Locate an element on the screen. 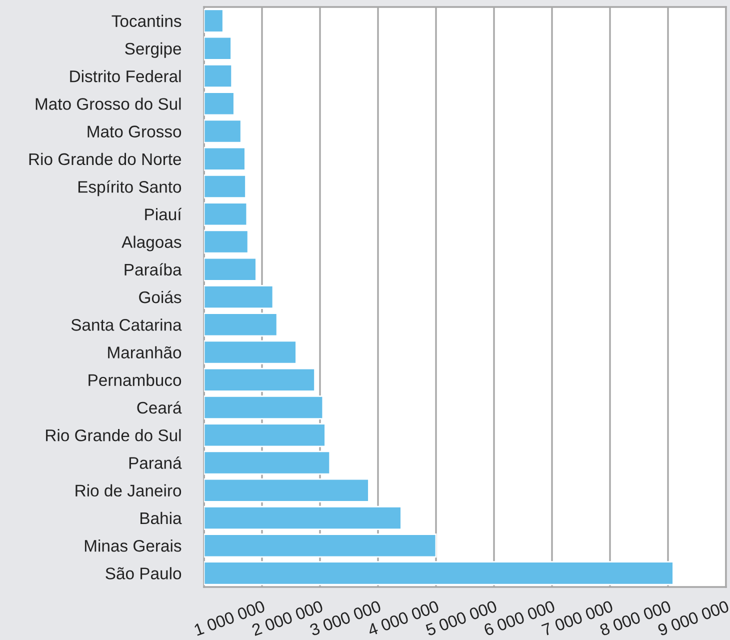  y-tick-label: São Paulo is located at coordinates (144, 573).